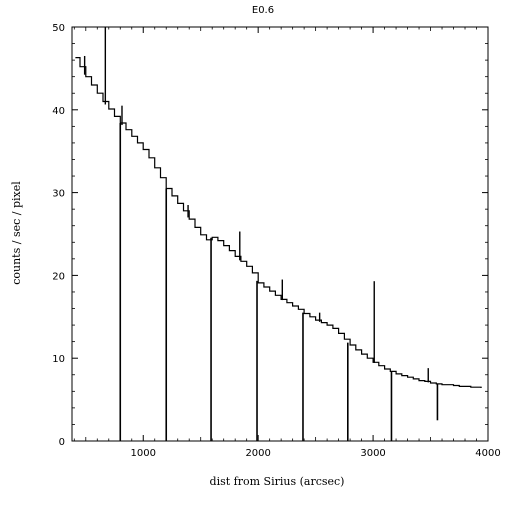  I want to click on y-tick-label: 10, so click(58, 359).